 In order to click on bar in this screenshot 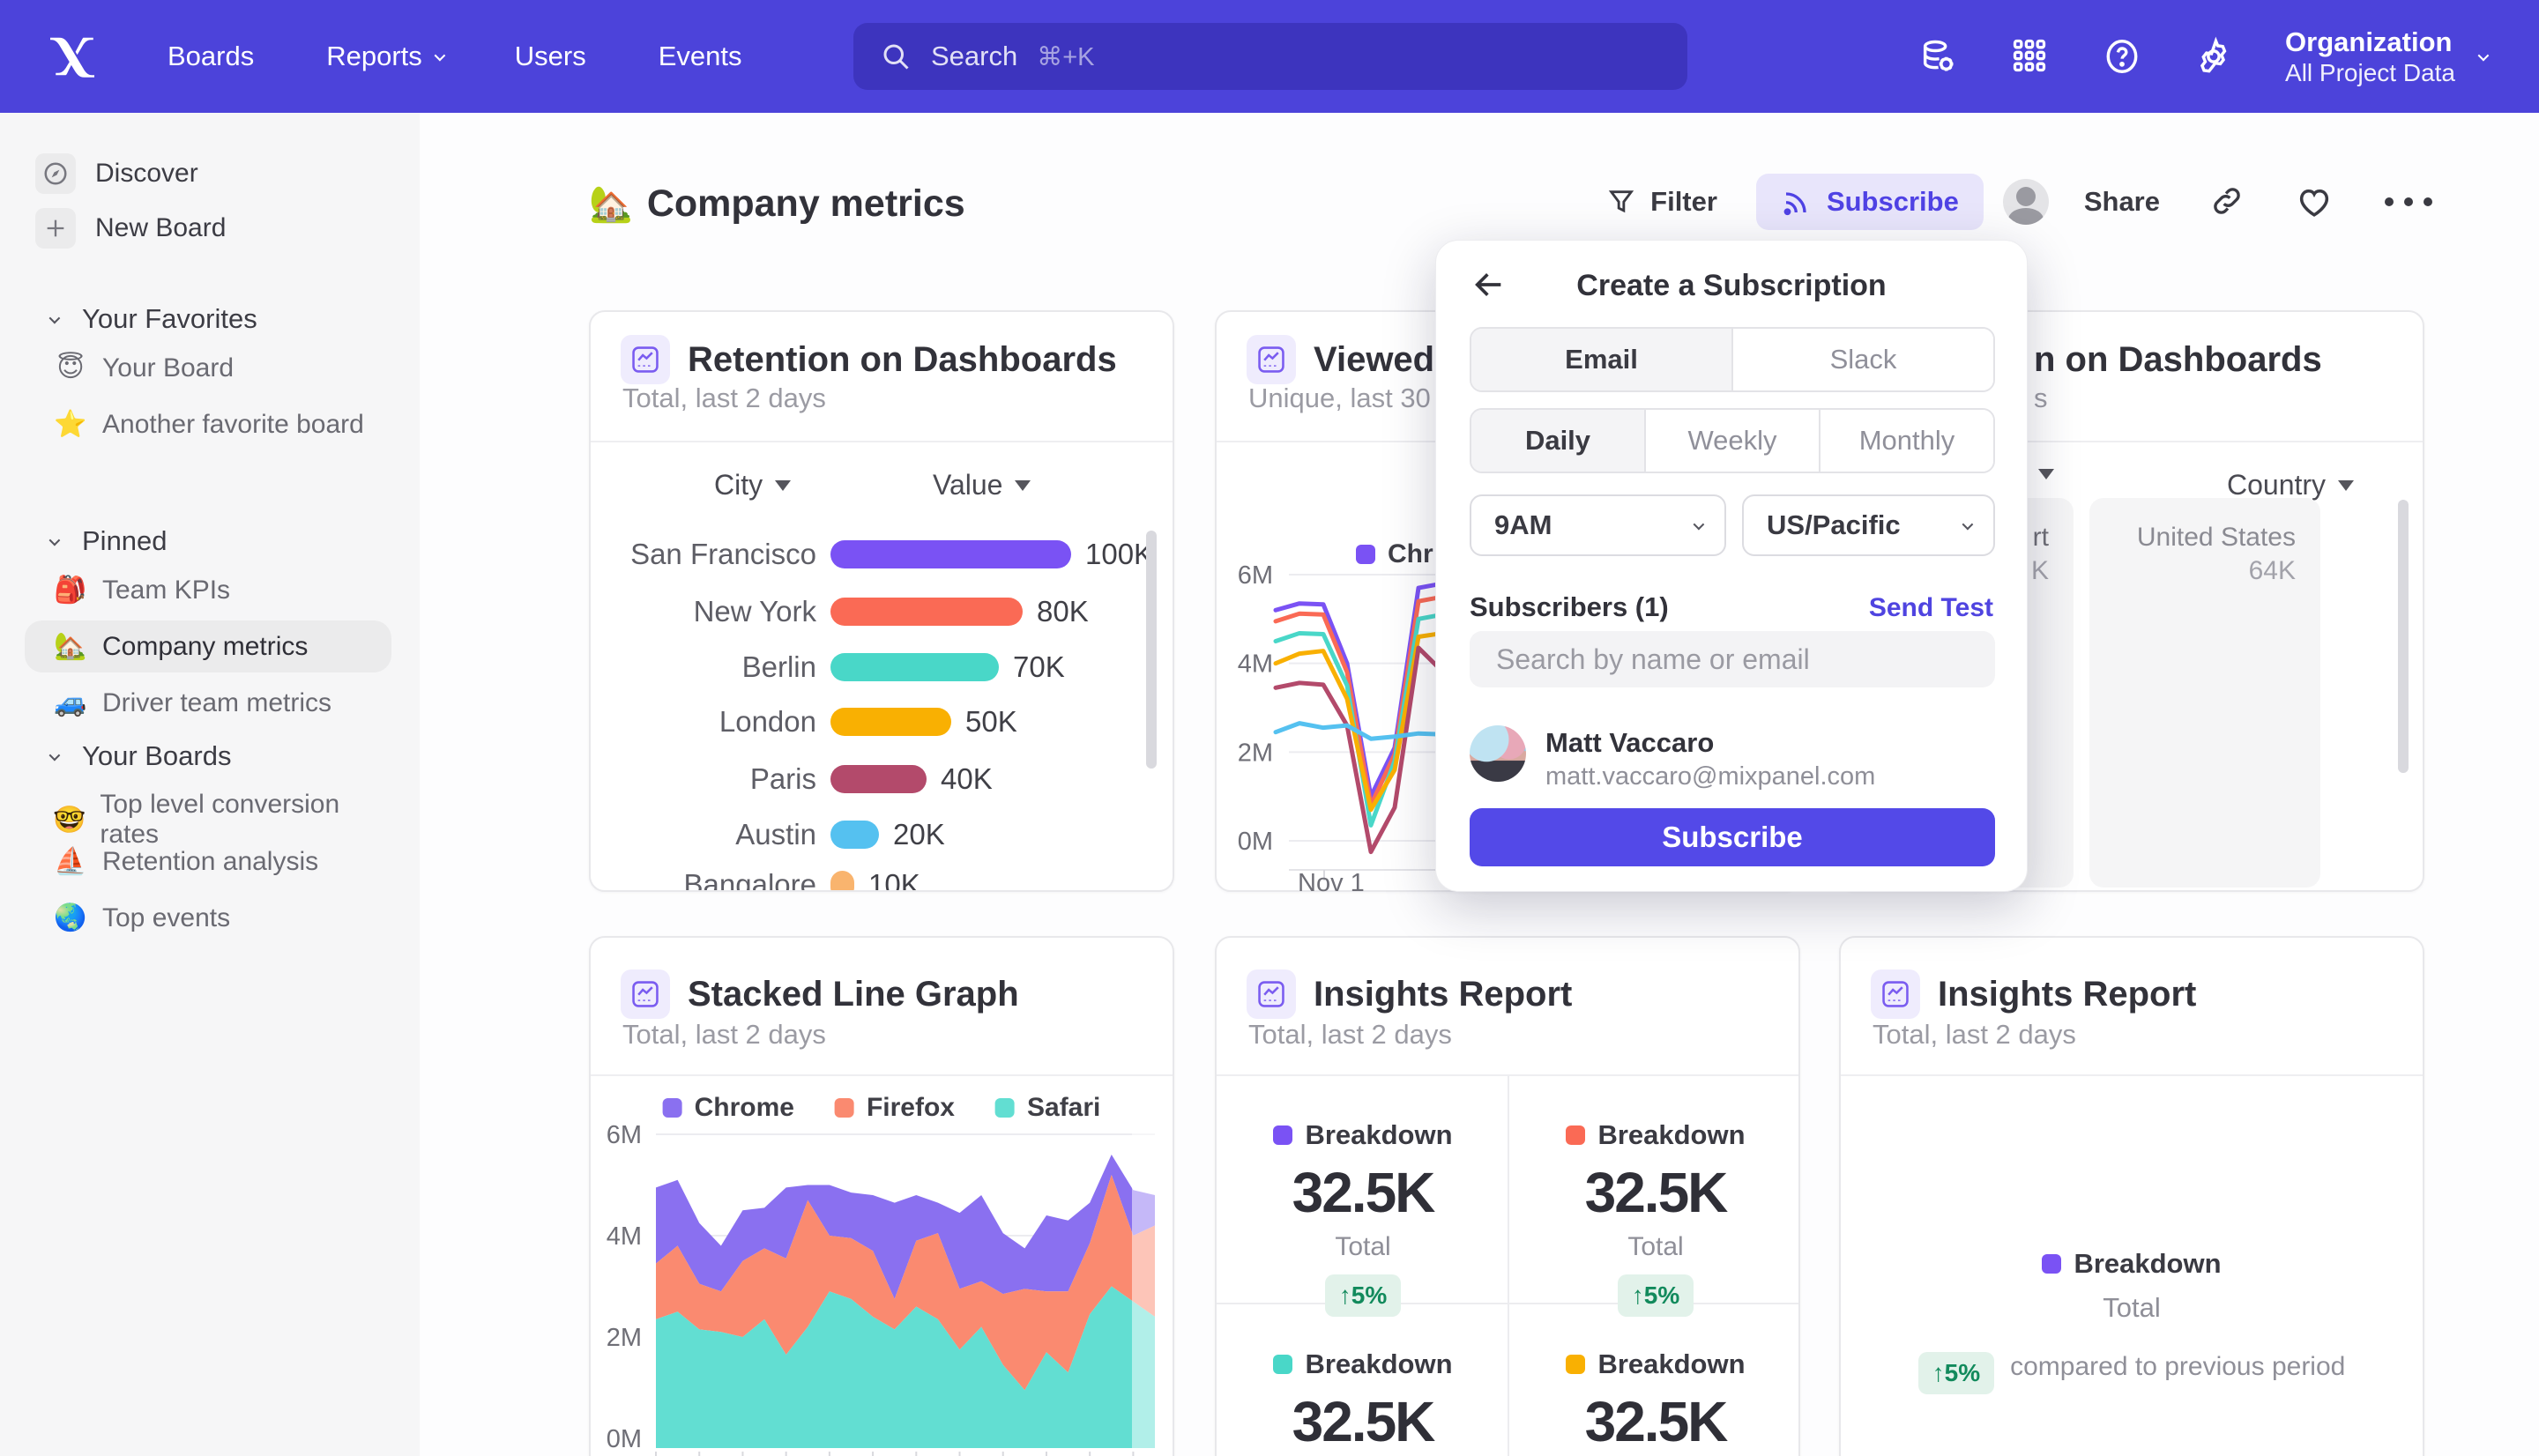, I will do `click(950, 554)`.